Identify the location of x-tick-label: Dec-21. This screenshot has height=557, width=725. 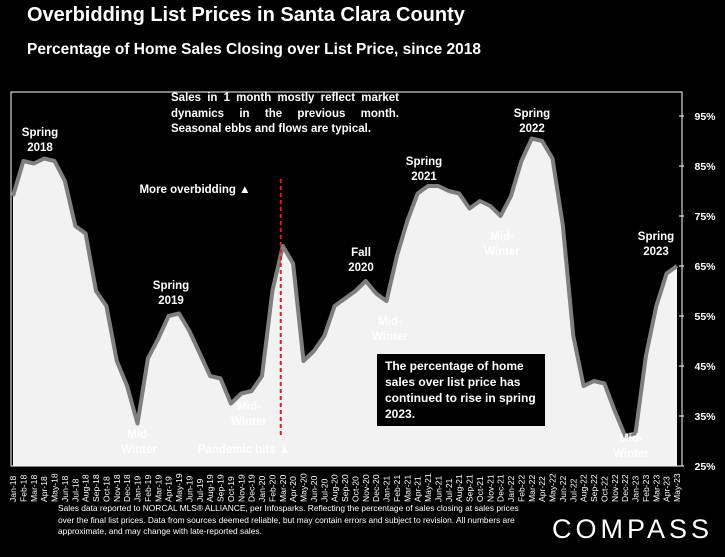
(501, 488).